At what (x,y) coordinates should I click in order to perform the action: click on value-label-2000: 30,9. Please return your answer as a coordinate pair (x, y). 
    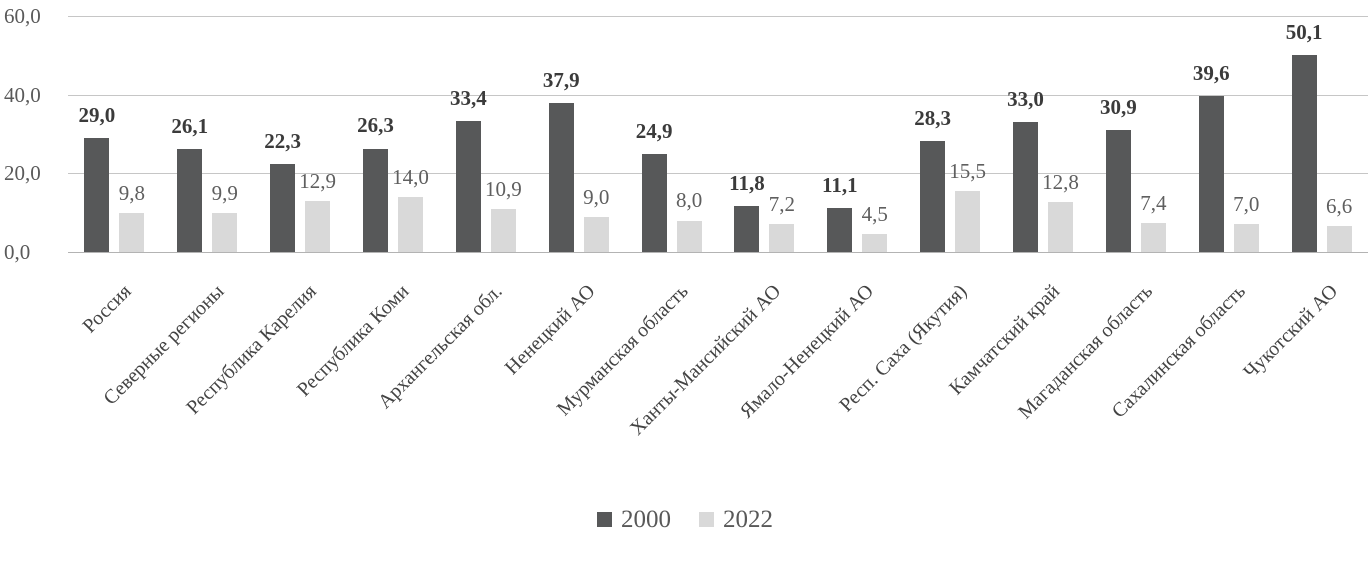
    Looking at the image, I should click on (1118, 107).